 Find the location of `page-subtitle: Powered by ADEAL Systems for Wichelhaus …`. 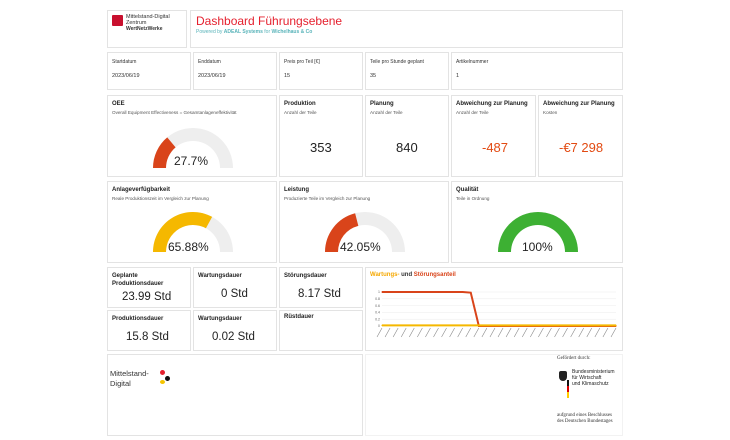

page-subtitle: Powered by ADEAL Systems for Wichelhaus … is located at coordinates (254, 32).